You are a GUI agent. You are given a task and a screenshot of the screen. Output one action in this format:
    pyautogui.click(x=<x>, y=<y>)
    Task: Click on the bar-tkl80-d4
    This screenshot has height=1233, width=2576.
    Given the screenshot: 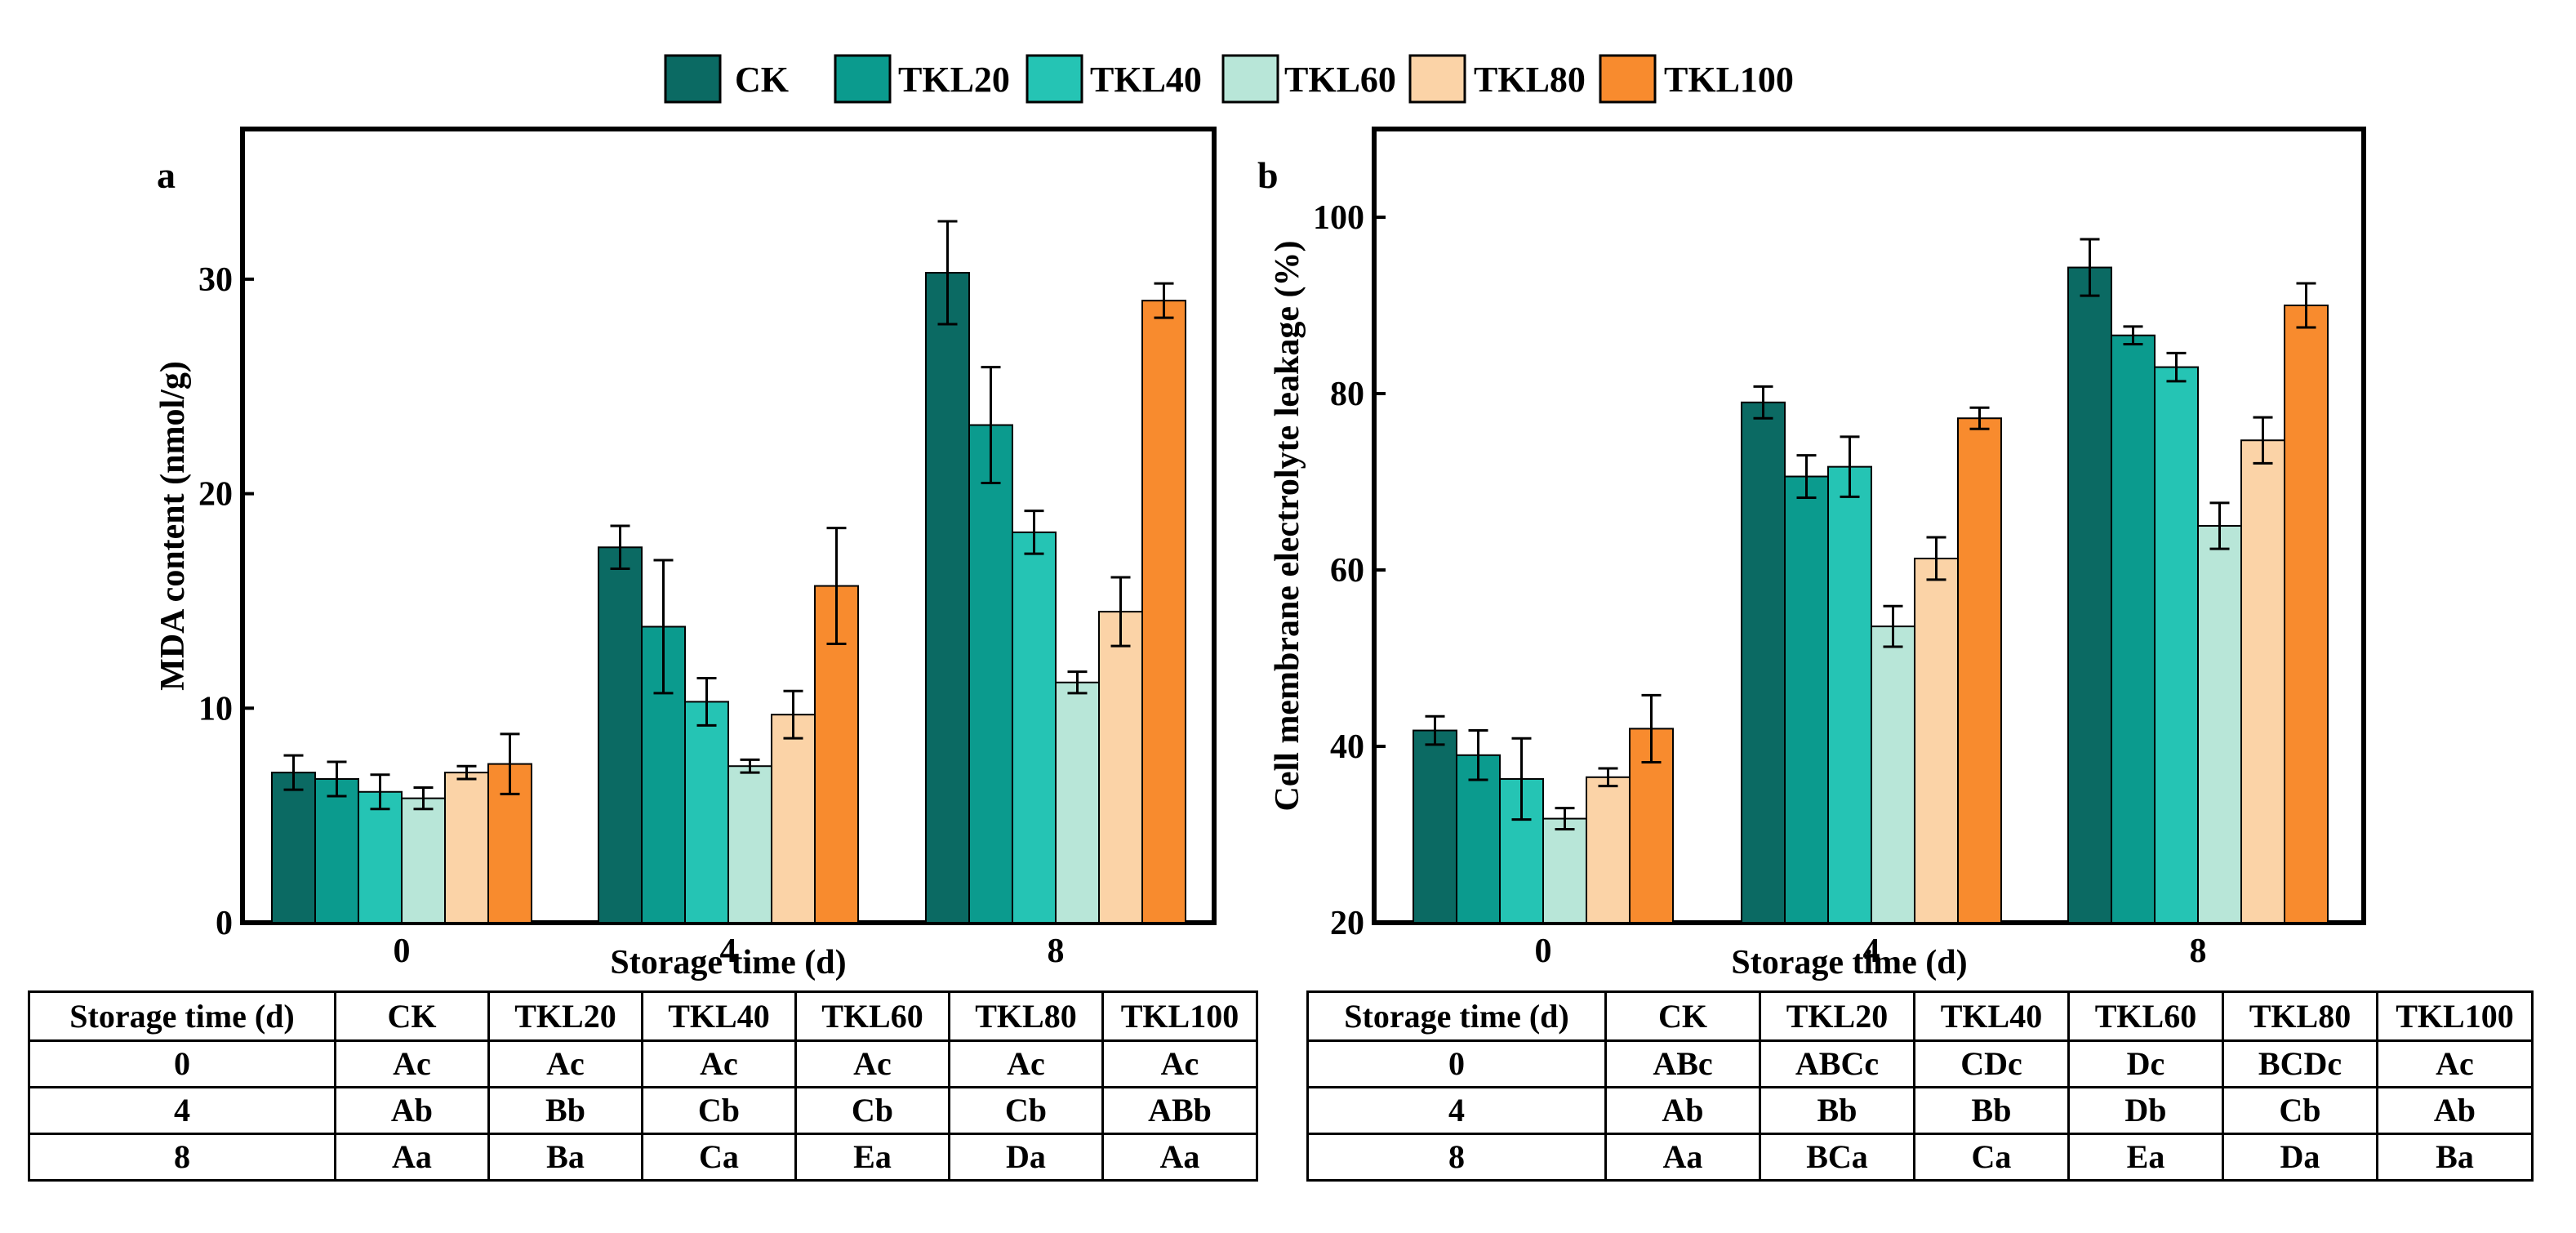 What is the action you would take?
    pyautogui.click(x=1936, y=740)
    